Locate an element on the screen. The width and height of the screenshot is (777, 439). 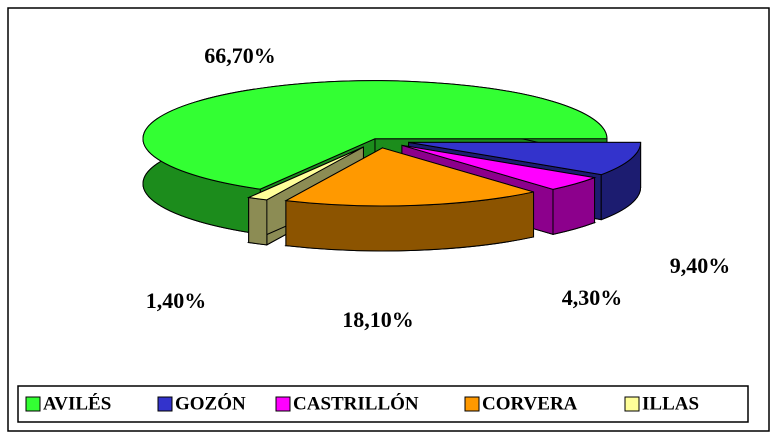
slice-side is located at coordinates (258, 221).